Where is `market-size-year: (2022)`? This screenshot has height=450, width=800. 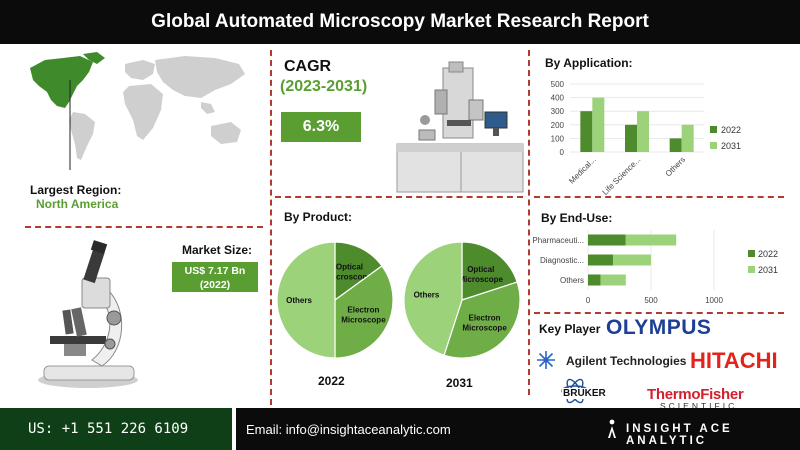
market-size-year: (2022) is located at coordinates (215, 285).